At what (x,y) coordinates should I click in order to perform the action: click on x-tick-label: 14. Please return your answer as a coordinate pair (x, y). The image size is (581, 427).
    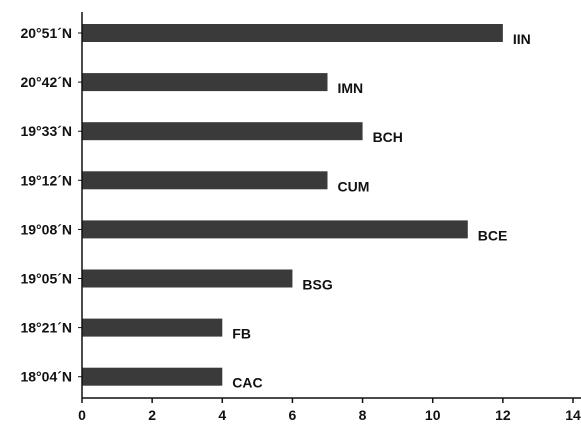
    Looking at the image, I should click on (573, 415).